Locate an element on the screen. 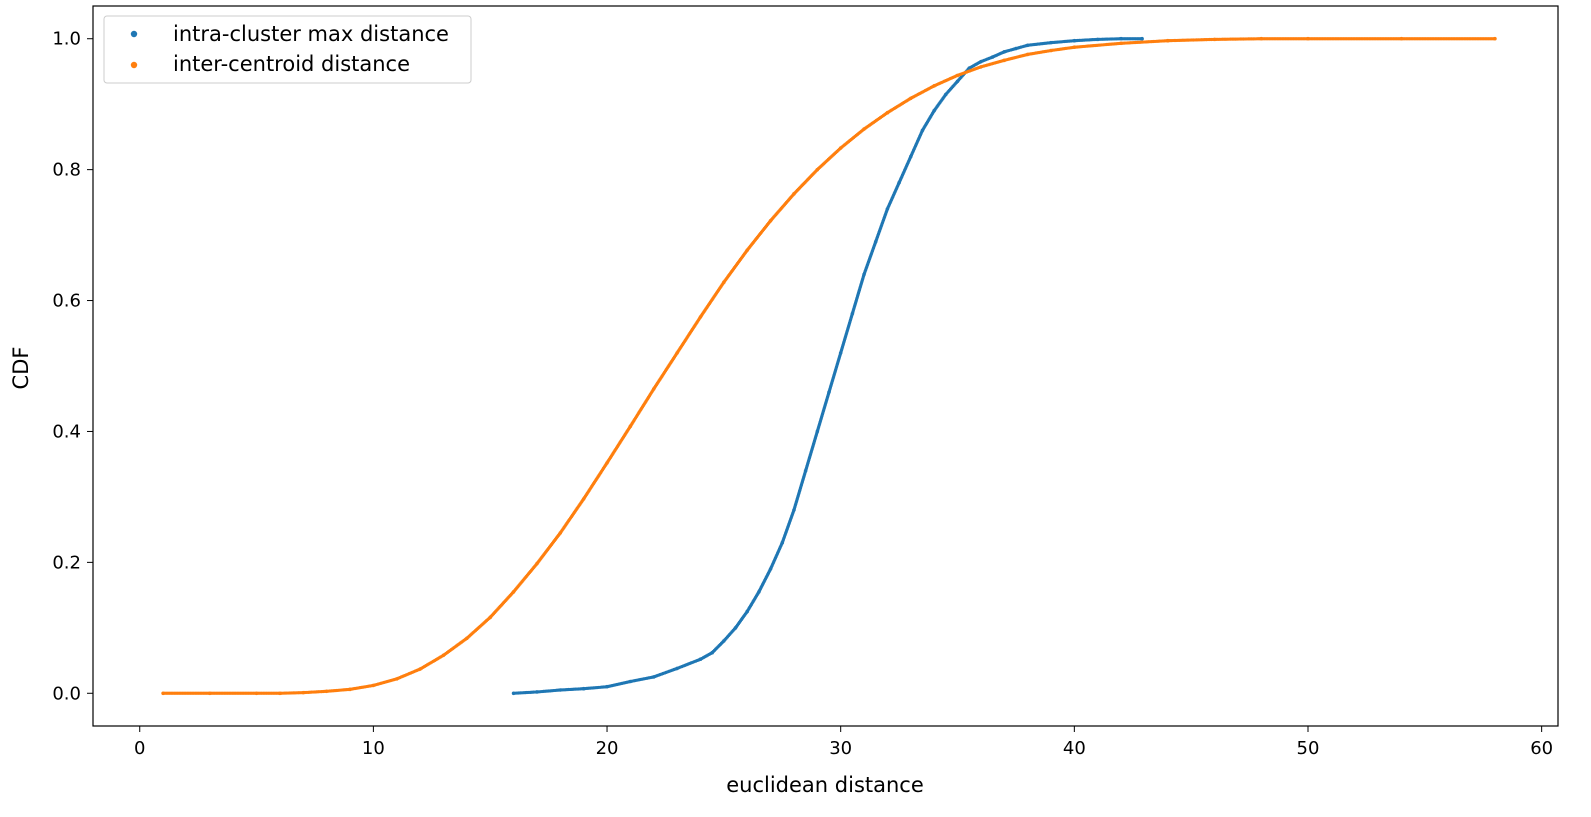  y-axis-ticks: 0.0 0.2 0.4 0.6 0.8 1.0 is located at coordinates (72, 366).